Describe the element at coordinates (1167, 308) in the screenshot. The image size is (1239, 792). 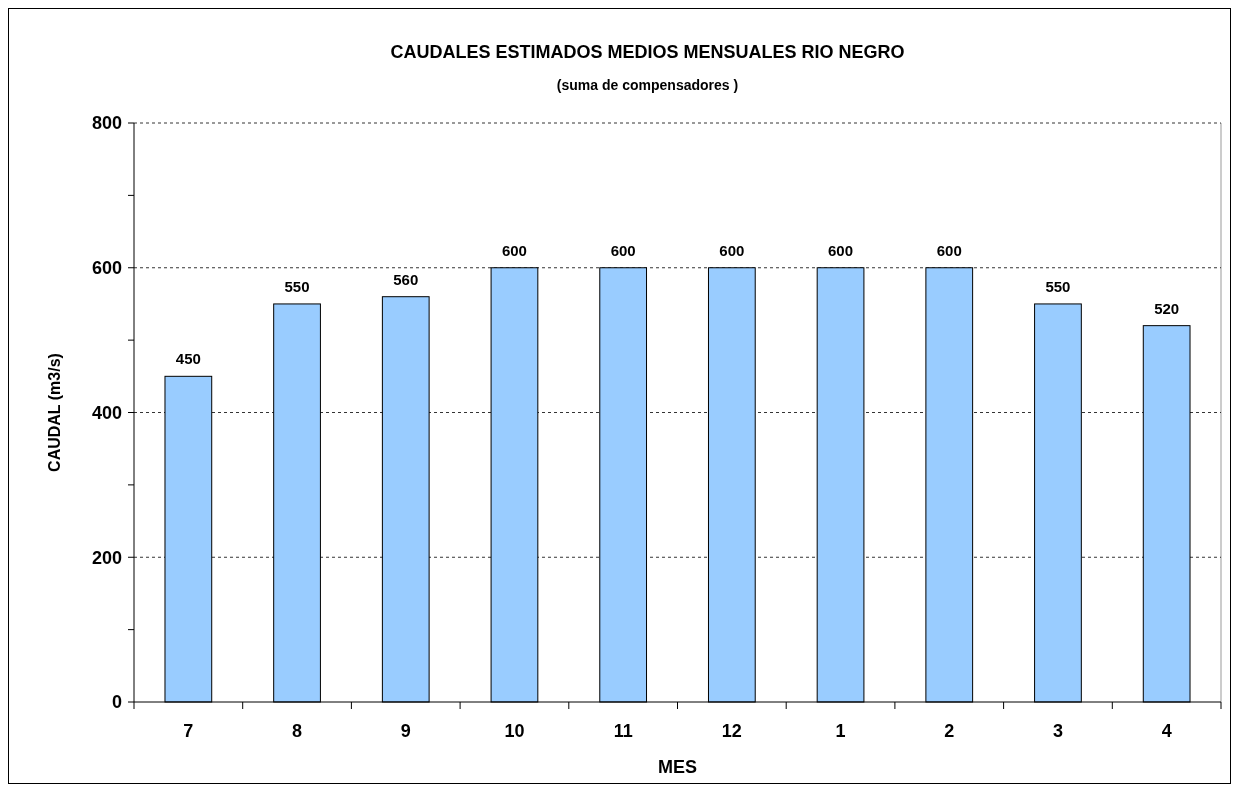
I see `data-label: 520` at that location.